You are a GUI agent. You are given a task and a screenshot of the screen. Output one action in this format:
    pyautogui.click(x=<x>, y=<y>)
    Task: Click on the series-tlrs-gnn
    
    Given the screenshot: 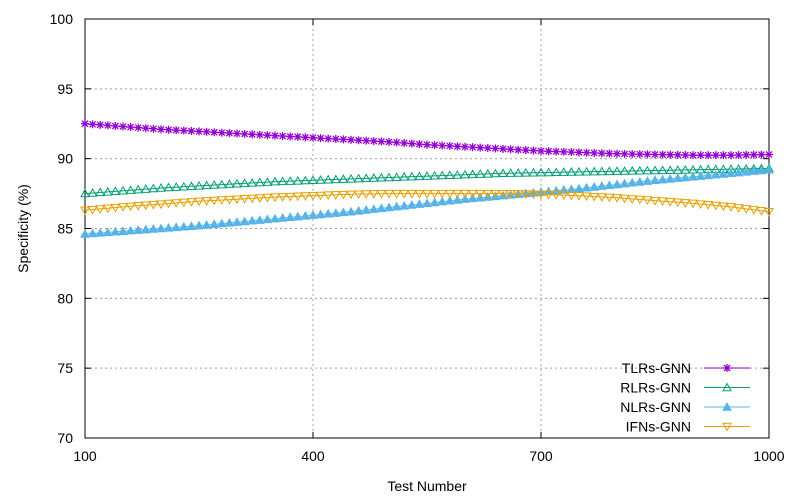 What is the action you would take?
    pyautogui.click(x=427, y=139)
    